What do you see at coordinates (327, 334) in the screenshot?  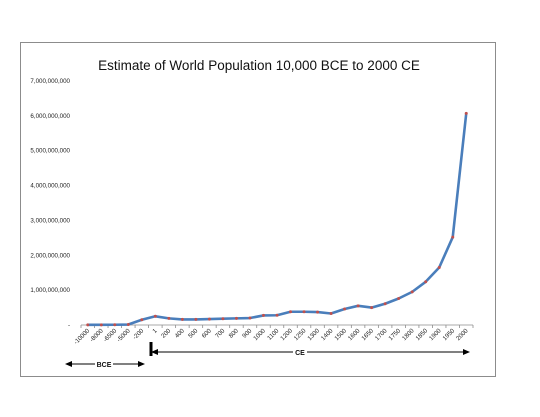 I see `x-tick-label: 1400` at bounding box center [327, 334].